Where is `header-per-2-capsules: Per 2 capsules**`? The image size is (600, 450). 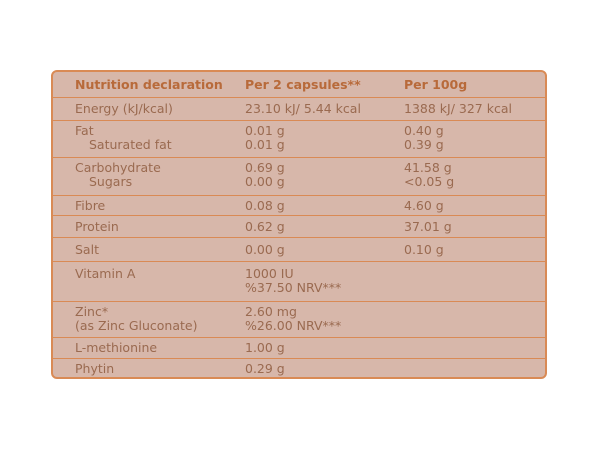
header-per-2-capsules: Per 2 capsules** is located at coordinates (303, 84).